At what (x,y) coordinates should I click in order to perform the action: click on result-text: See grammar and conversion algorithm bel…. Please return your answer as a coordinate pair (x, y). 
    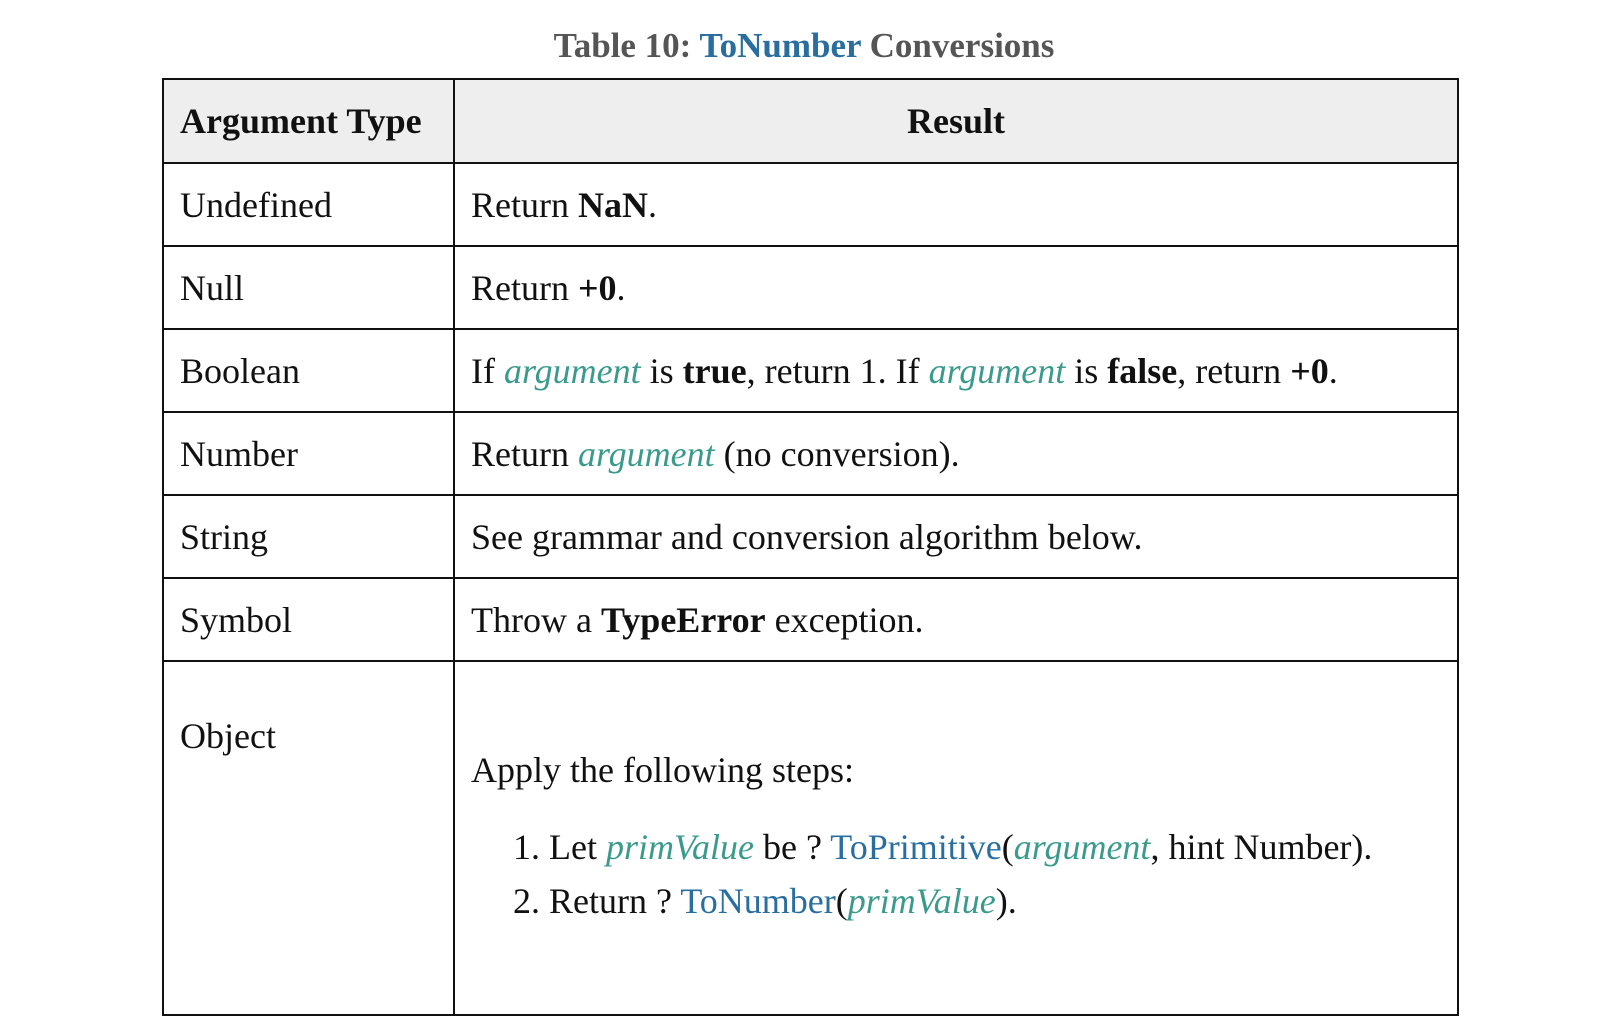
    Looking at the image, I should click on (807, 536).